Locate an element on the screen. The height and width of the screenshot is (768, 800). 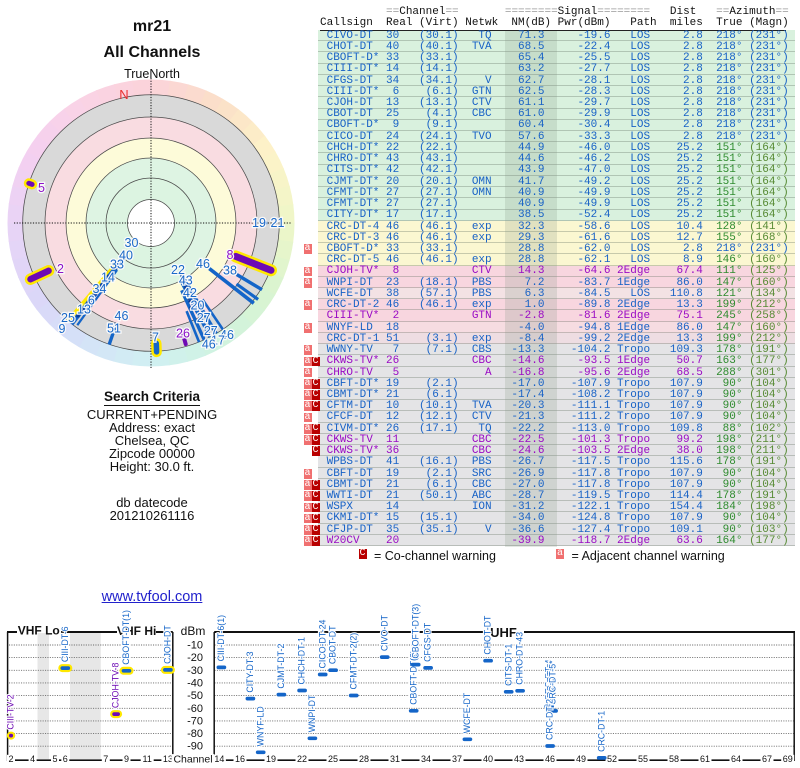
svg-text: CHOT-DT is located at coordinates (488, 635).